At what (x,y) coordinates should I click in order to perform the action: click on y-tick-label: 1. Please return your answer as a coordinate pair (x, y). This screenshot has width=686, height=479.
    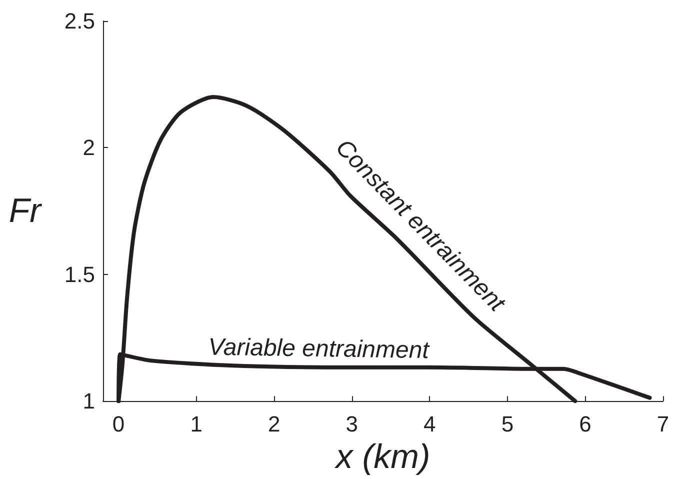
    Looking at the image, I should click on (88, 401).